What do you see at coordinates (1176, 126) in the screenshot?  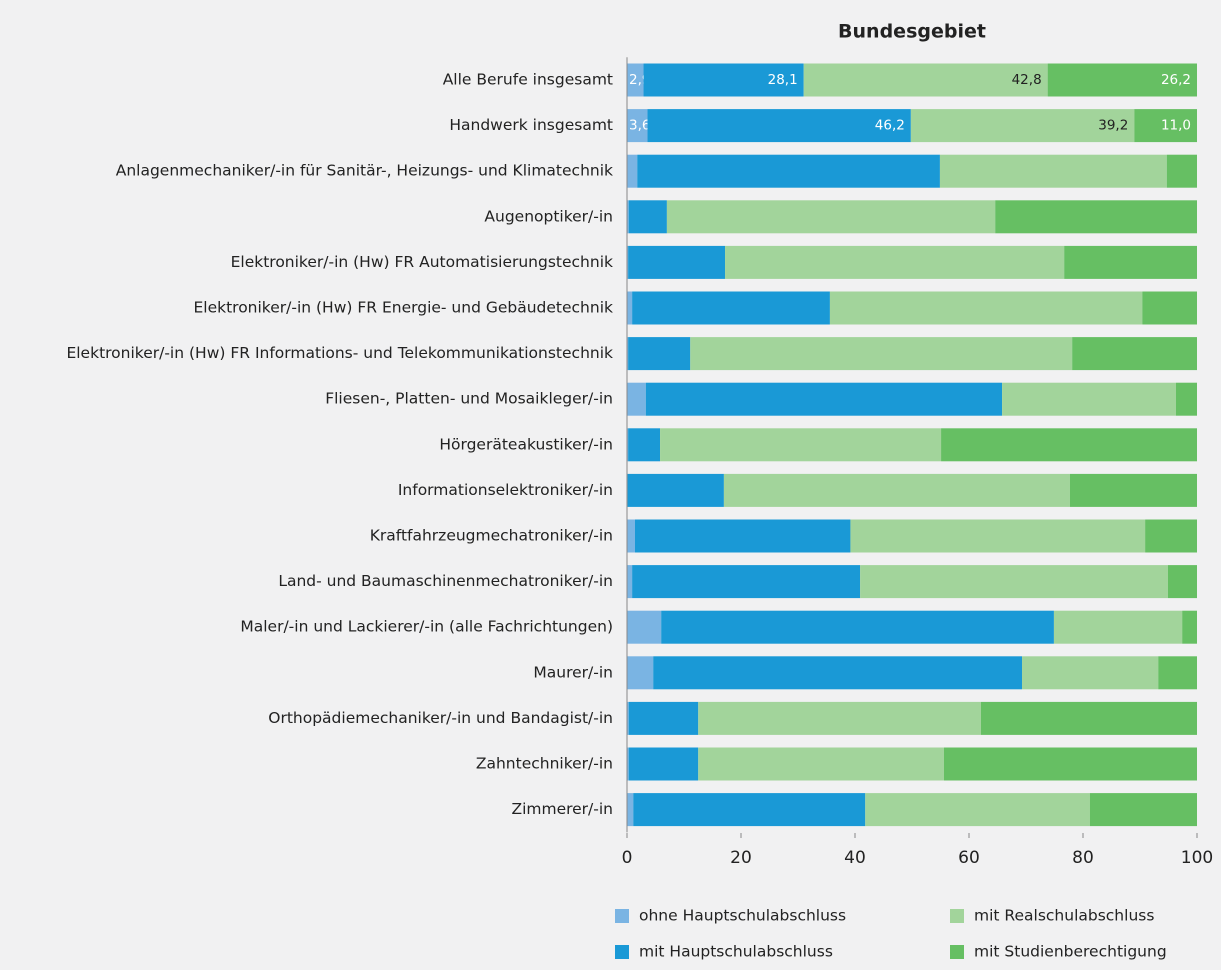 I see `value-label: 11,0` at bounding box center [1176, 126].